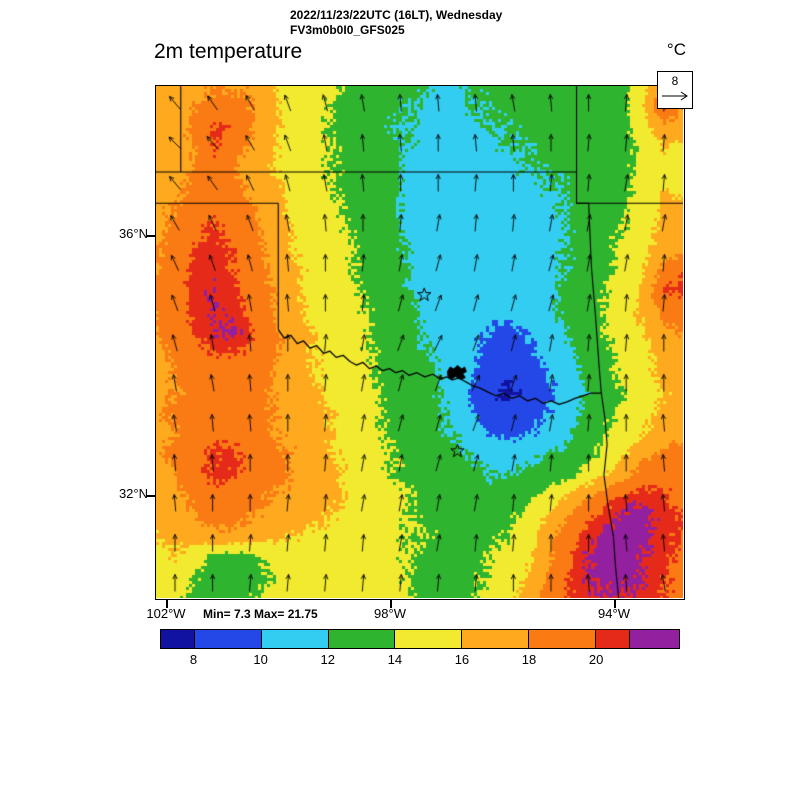 The image size is (800, 800). What do you see at coordinates (596, 659) in the screenshot?
I see `colorbar-tick-label: 20` at bounding box center [596, 659].